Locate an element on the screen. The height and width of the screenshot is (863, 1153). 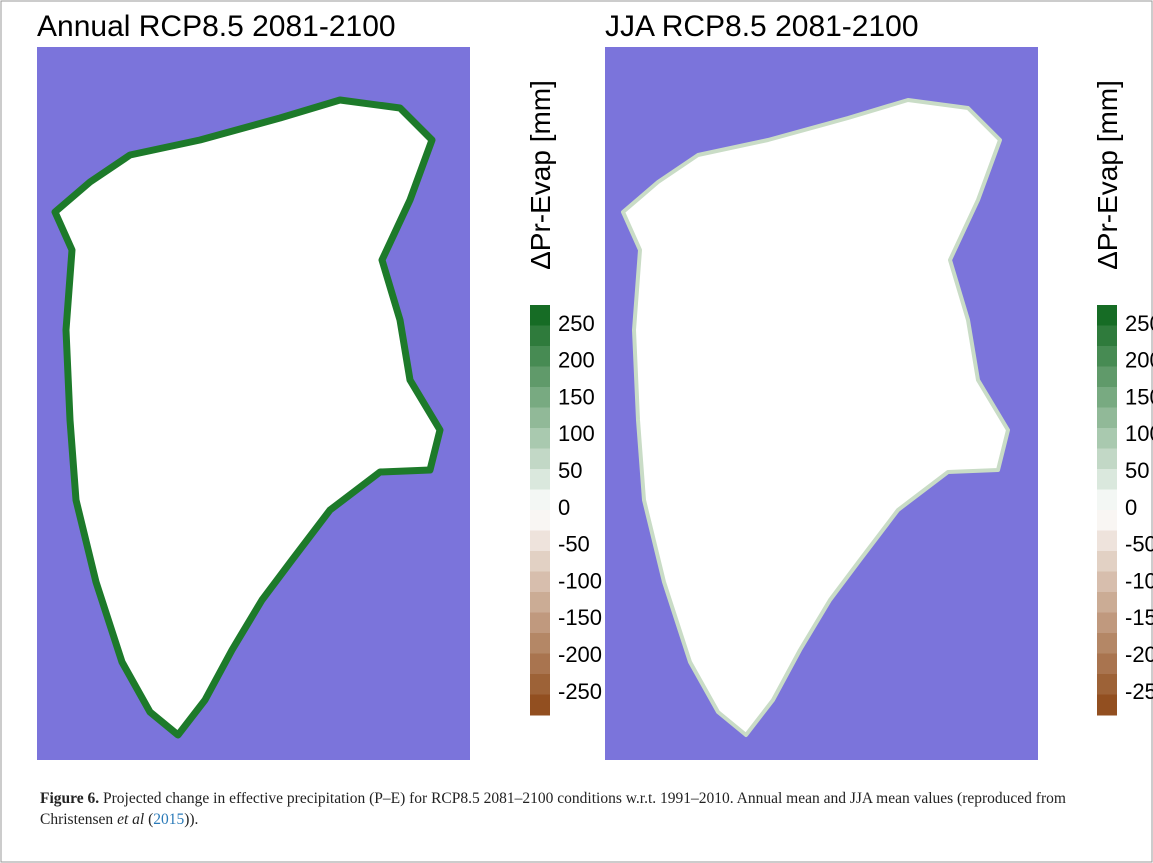
panel-title: JJA RCP8.5 2081-2100 is located at coordinates (762, 26).